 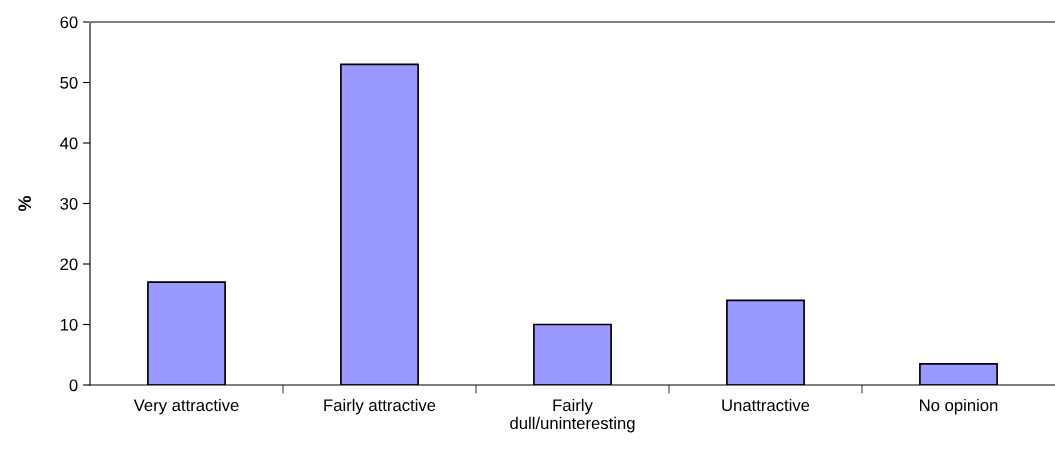 I want to click on x-tick-label: Unattractive, so click(x=766, y=405).